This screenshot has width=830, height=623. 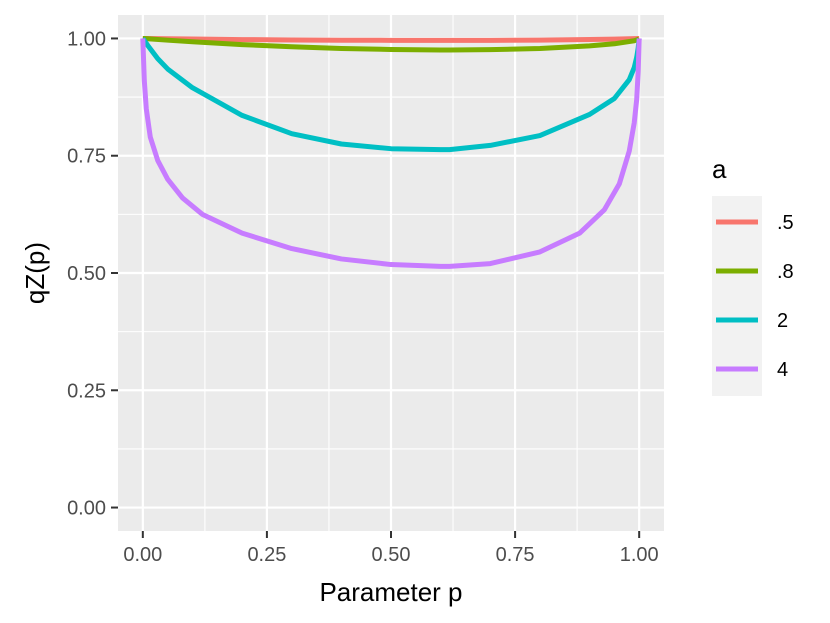 What do you see at coordinates (719, 169) in the screenshot?
I see `legend-title: a` at bounding box center [719, 169].